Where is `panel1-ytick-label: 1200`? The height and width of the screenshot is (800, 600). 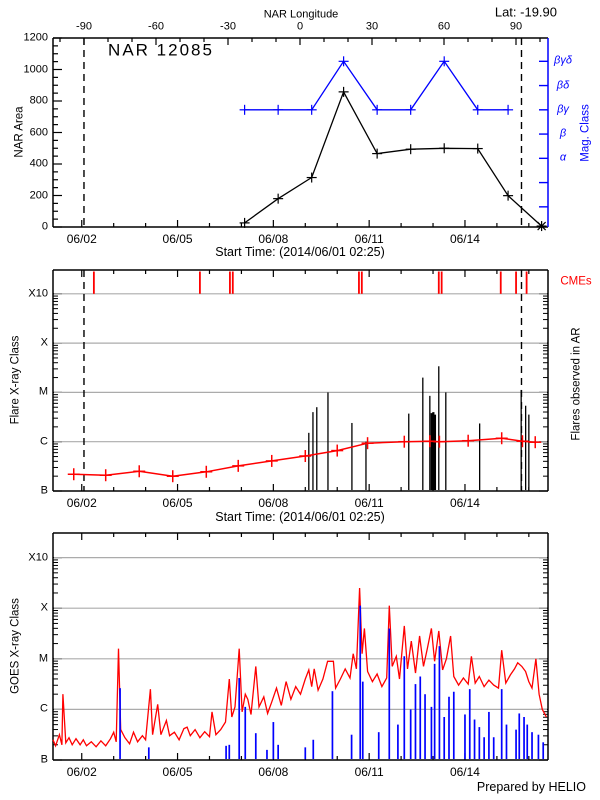
panel1-ytick-label: 1200 is located at coordinates (35, 37).